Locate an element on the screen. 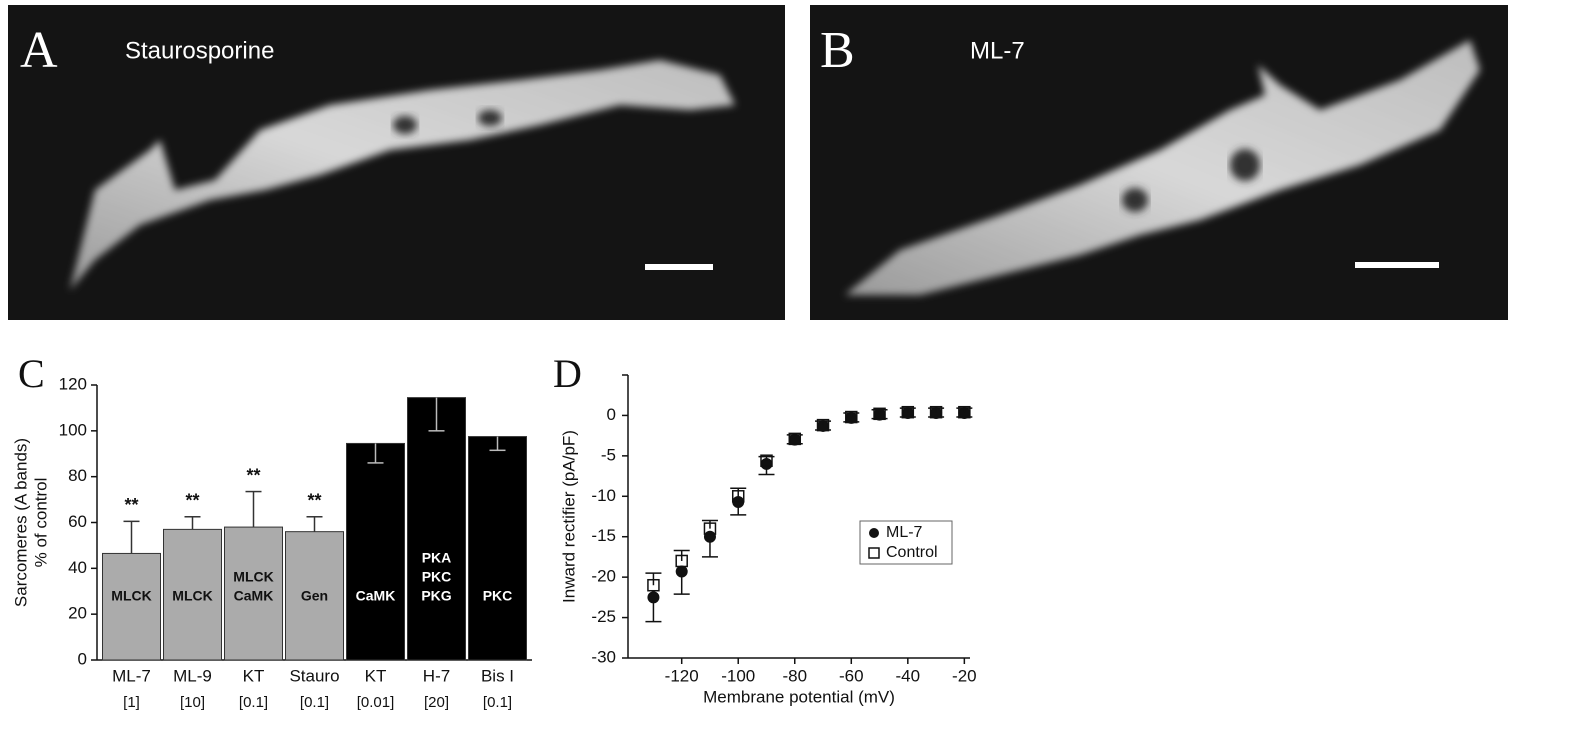  legend-box is located at coordinates (906, 542).